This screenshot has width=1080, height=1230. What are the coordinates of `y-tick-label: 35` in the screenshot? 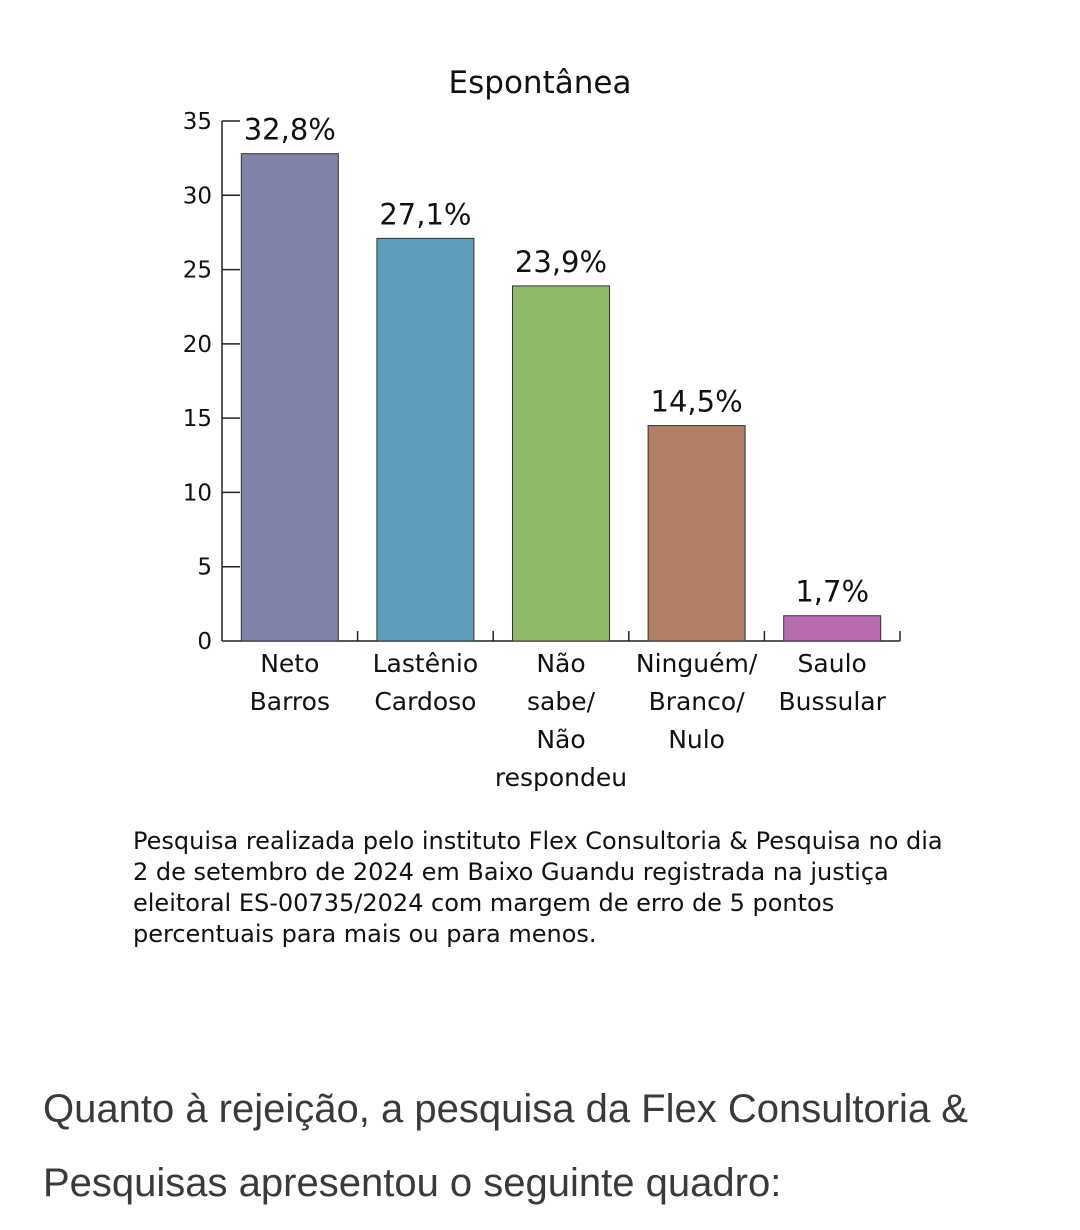 It's located at (197, 122).